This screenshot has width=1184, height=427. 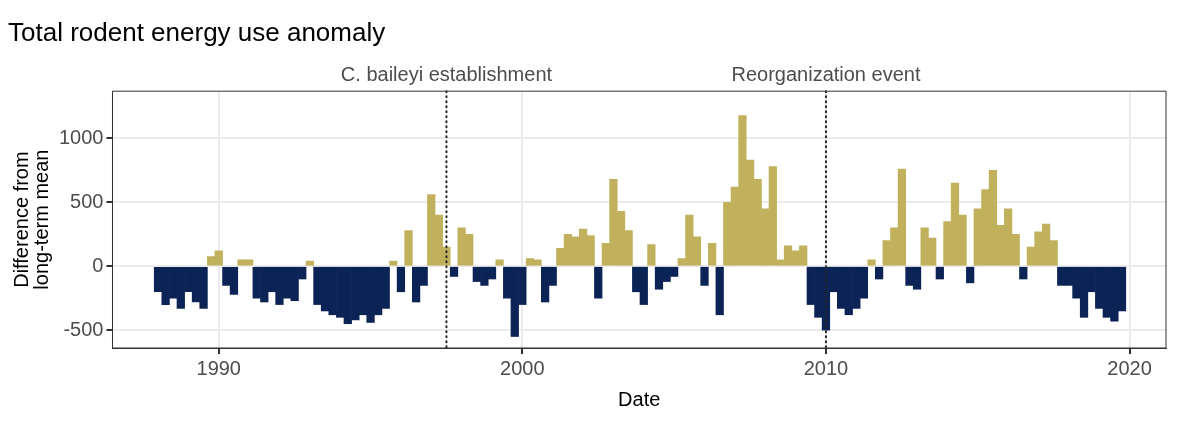 What do you see at coordinates (87, 200) in the screenshot?
I see `y-tick-label: 500` at bounding box center [87, 200].